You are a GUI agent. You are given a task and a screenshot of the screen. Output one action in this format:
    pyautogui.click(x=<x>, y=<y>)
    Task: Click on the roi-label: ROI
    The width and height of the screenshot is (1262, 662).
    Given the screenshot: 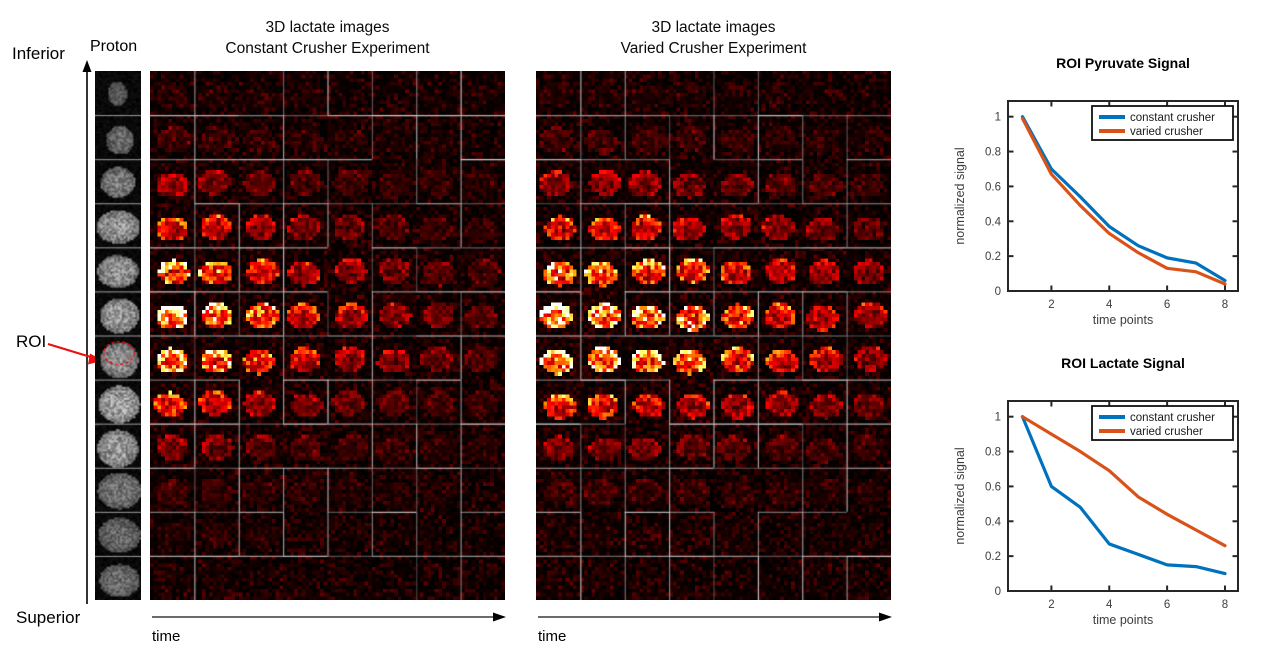 What is the action you would take?
    pyautogui.click(x=31, y=341)
    